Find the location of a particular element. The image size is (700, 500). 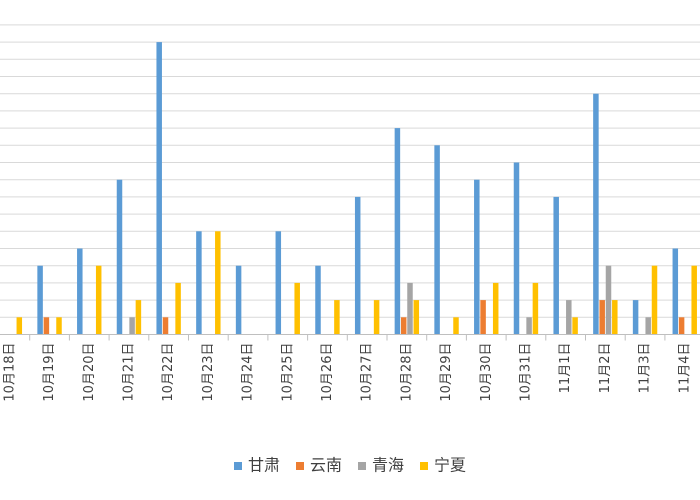

bar-云南-11月4日 is located at coordinates (681, 326).